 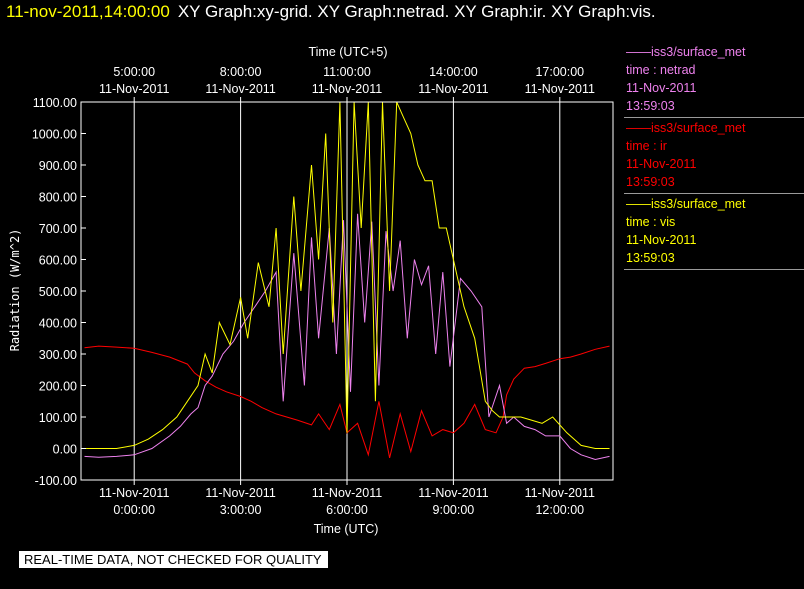 What do you see at coordinates (58, 355) in the screenshot?
I see `y-tick-label: 300.00` at bounding box center [58, 355].